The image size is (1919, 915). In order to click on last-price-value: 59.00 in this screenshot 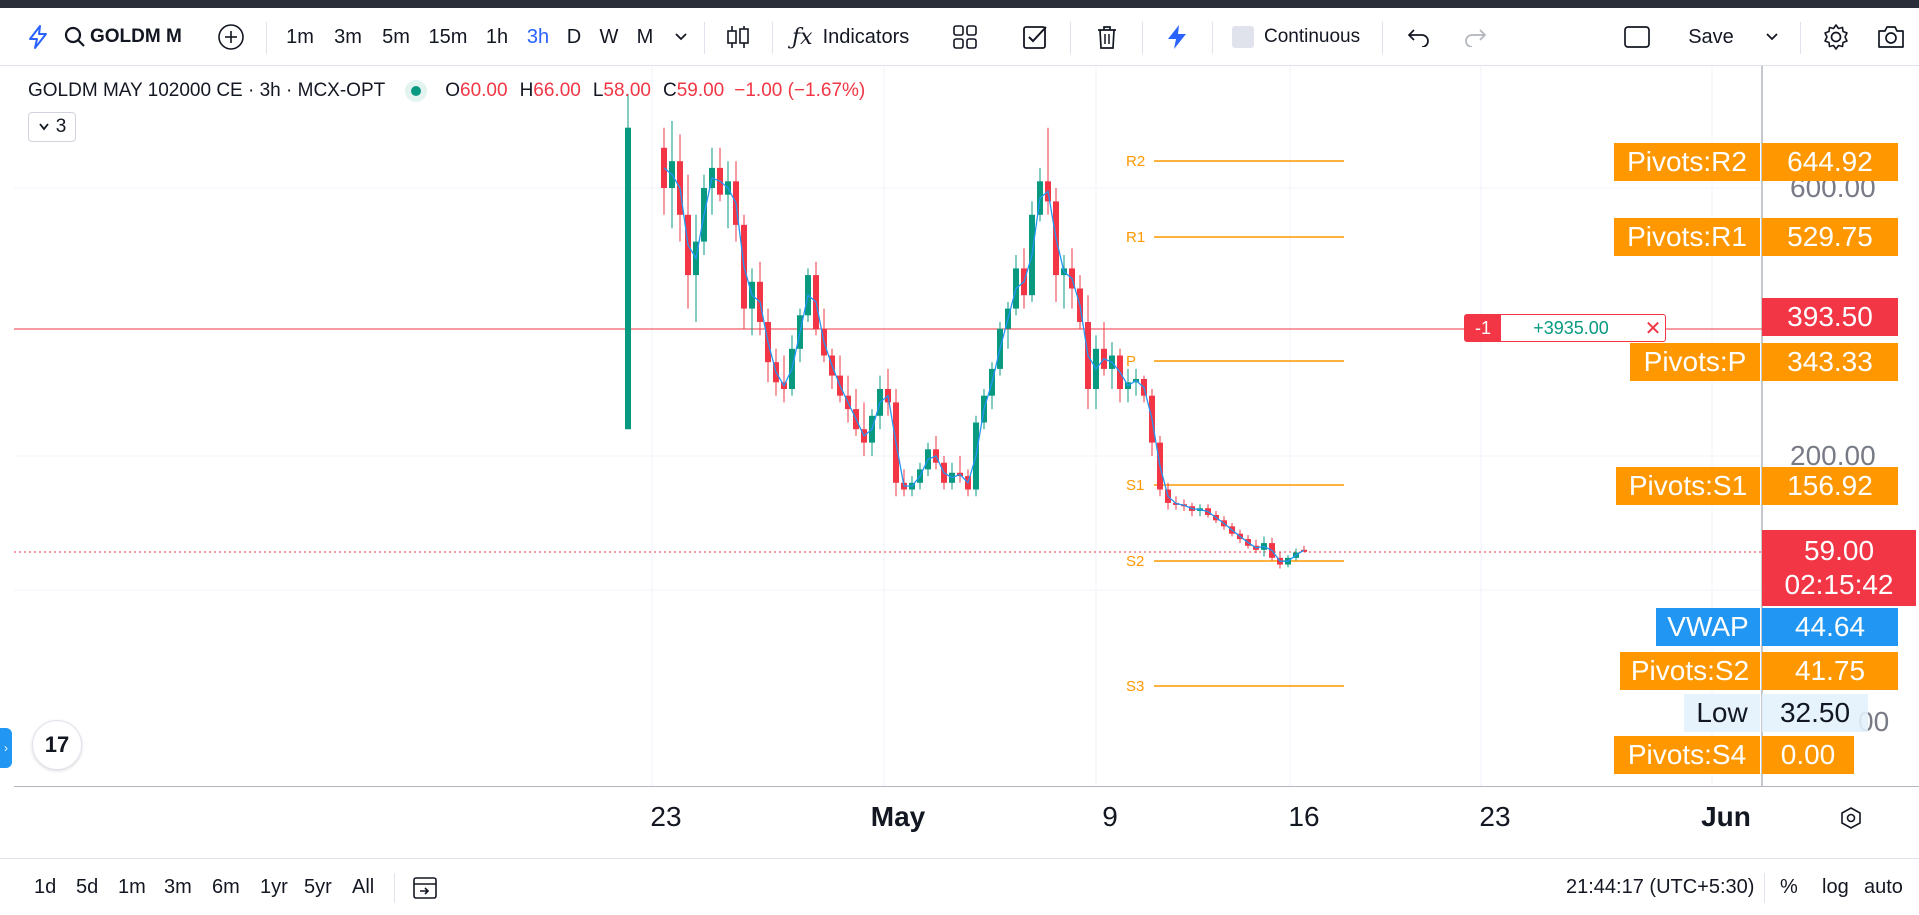, I will do `click(1839, 550)`.